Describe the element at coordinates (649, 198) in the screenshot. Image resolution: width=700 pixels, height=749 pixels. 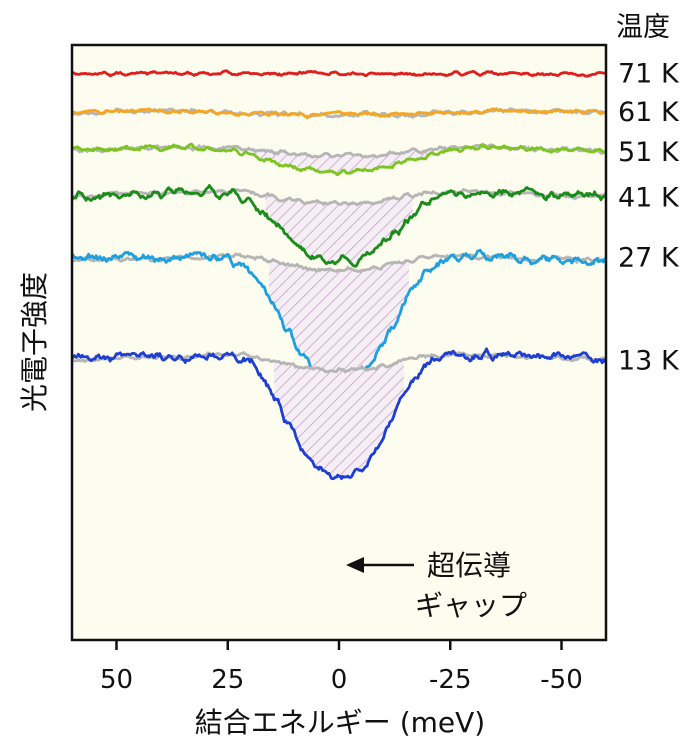
I see `temperature-label-41k: 41 K` at that location.